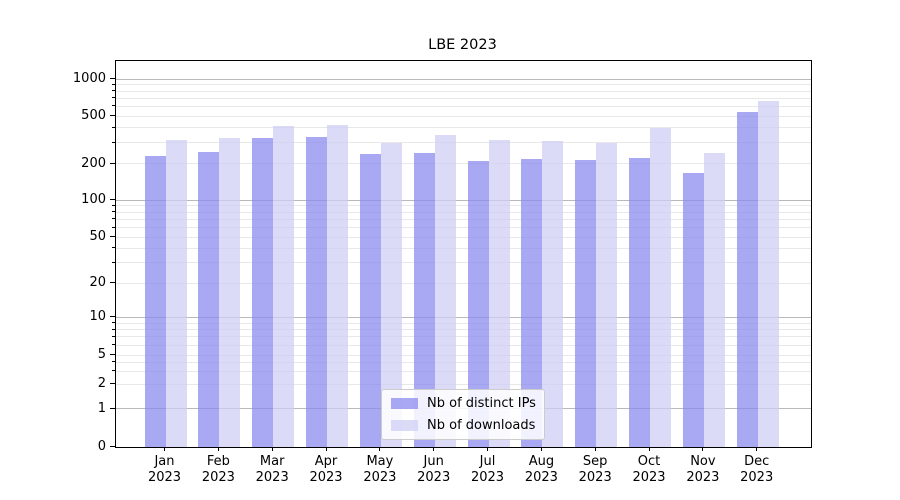 The width and height of the screenshot is (900, 500). I want to click on bar-nb-of-distinct-ips-oct-2023, so click(639, 302).